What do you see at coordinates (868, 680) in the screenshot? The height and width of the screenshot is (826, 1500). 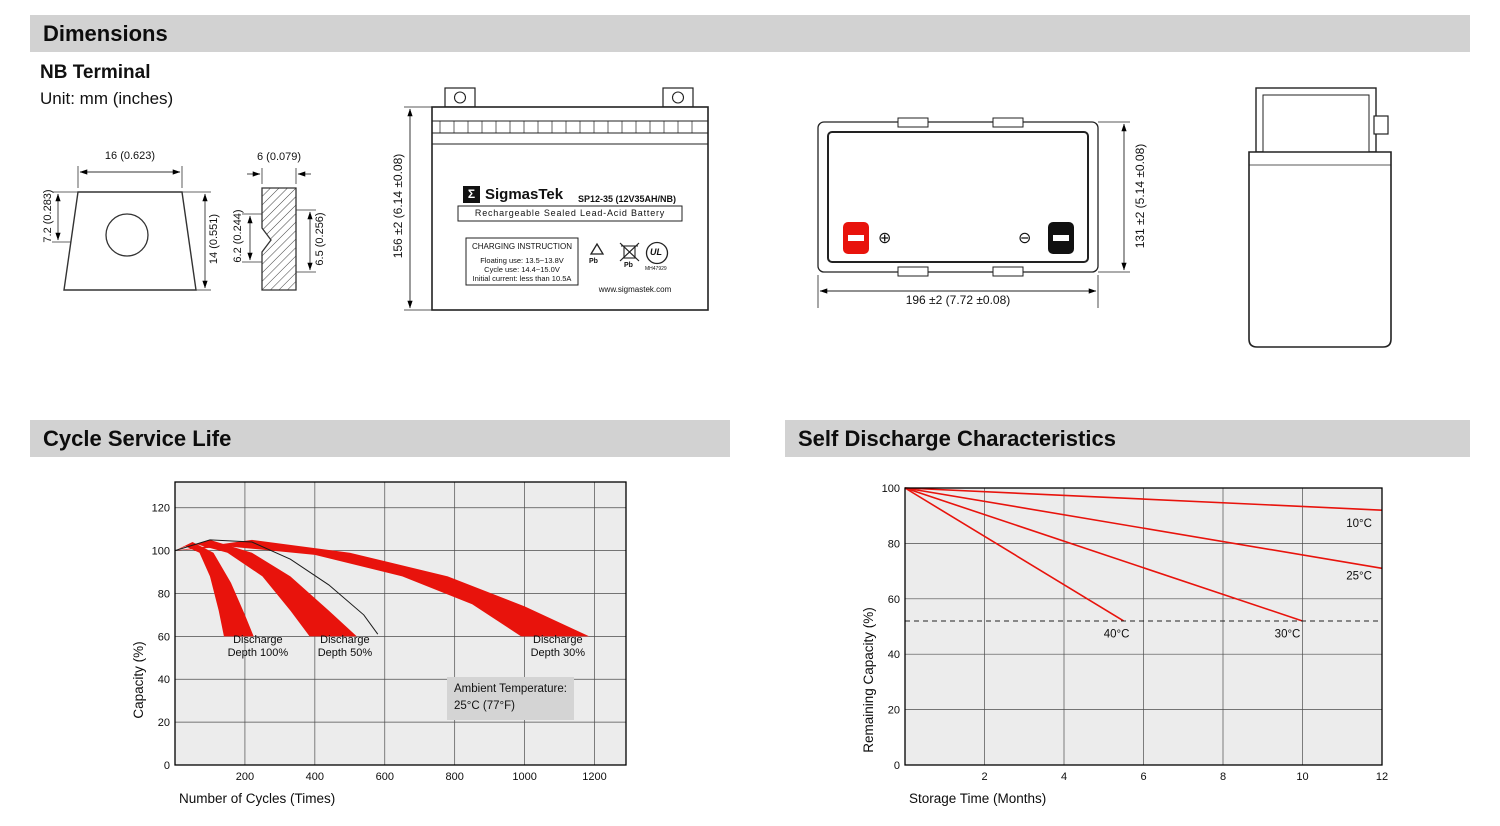 I see `y-axis-label: Remaining Capacity (%)` at bounding box center [868, 680].